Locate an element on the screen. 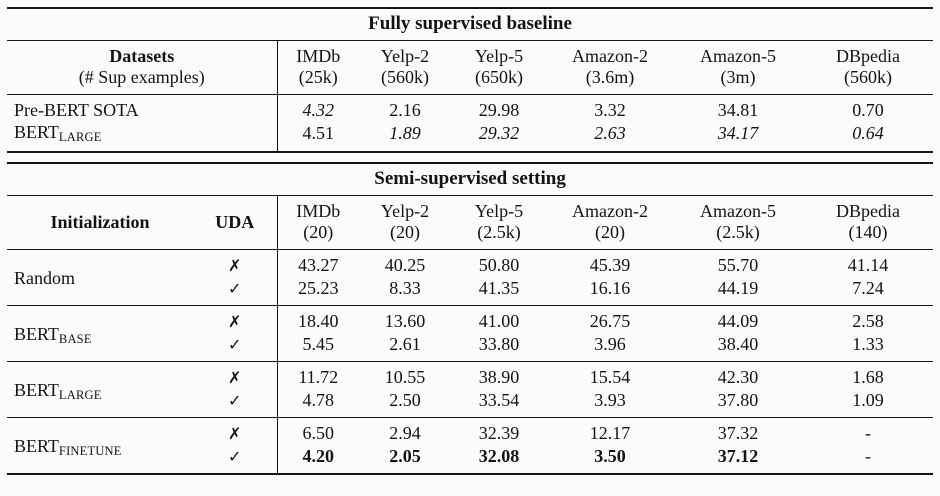 The image size is (940, 496). value-cell: 1.68 is located at coordinates (868, 375).